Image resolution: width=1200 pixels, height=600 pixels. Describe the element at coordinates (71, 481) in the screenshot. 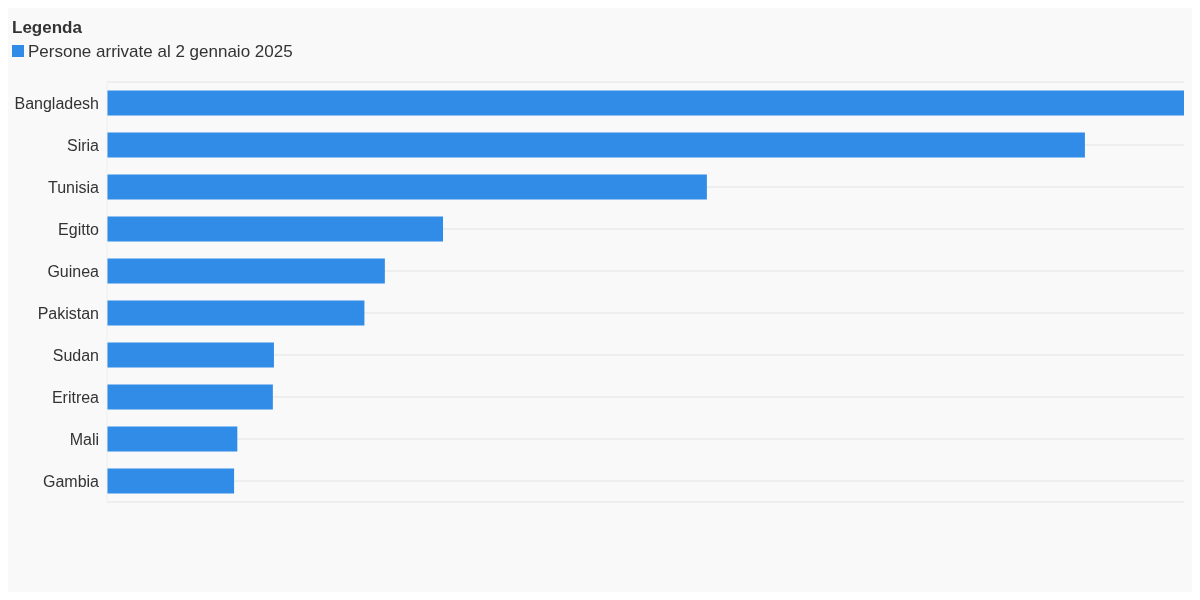

I see `y-tick-label: Gambia` at that location.